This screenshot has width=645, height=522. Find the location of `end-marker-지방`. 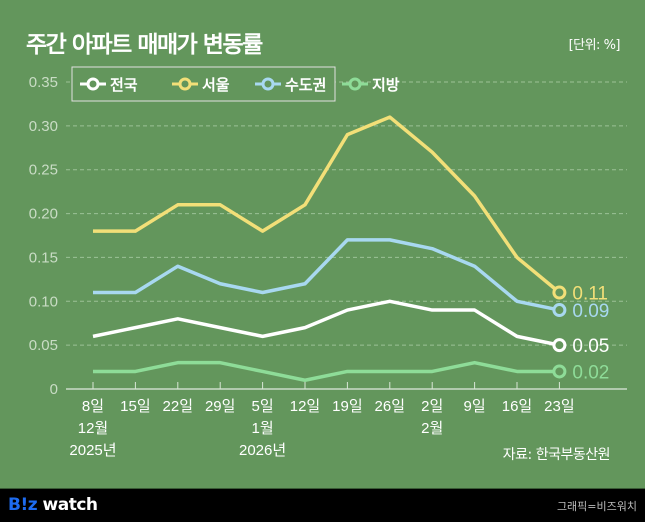

end-marker-지방 is located at coordinates (559, 371).